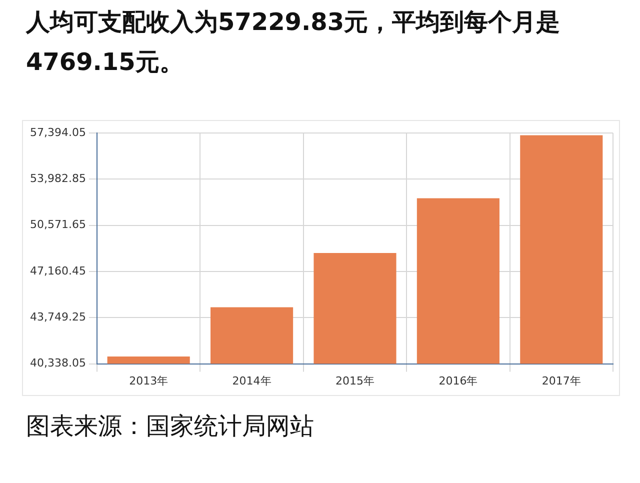 This screenshot has width=640, height=483. Describe the element at coordinates (58, 317) in the screenshot. I see `y-tick-label: 43,749.25` at that location.